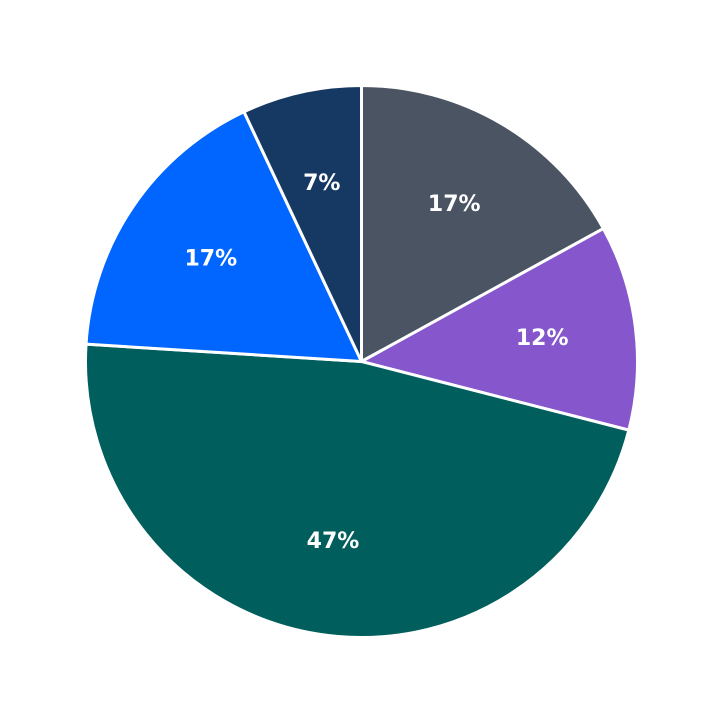  What do you see at coordinates (211, 259) in the screenshot?
I see `pie-slice-label-4: 17%` at bounding box center [211, 259].